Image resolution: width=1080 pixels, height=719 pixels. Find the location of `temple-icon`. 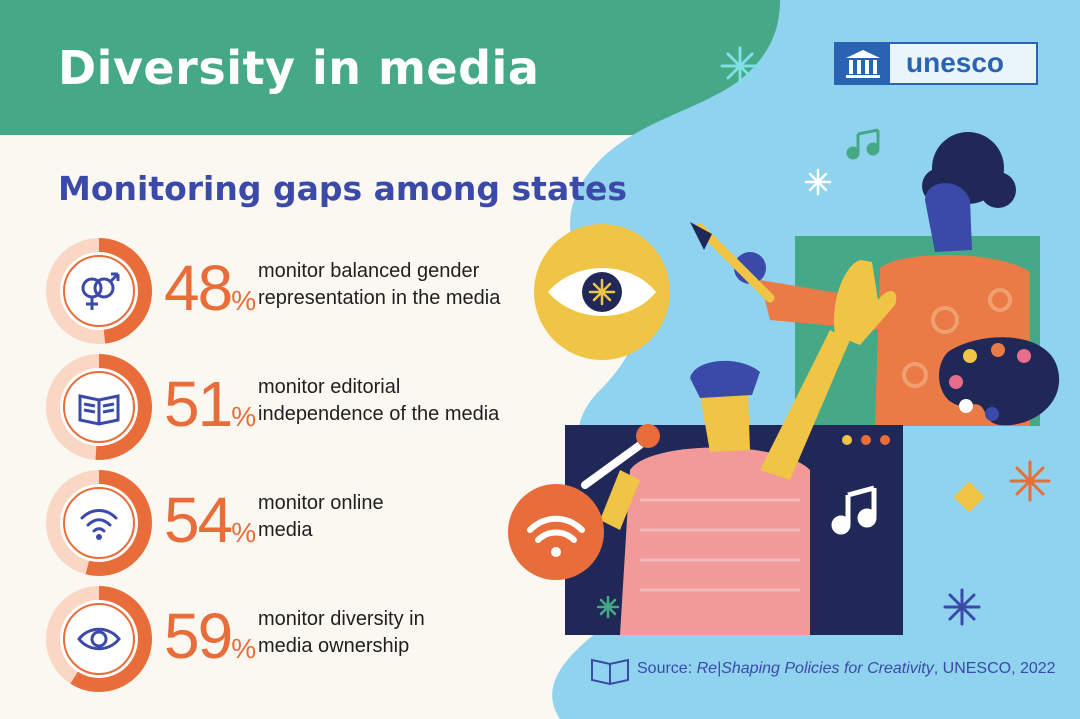

temple-icon is located at coordinates (863, 63).